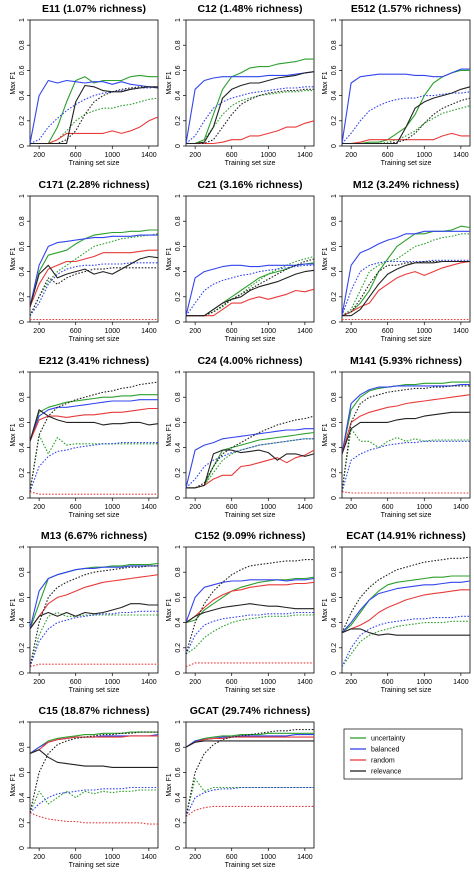 This screenshot has width=474, height=888. What do you see at coordinates (93, 772) in the screenshot?
I see `series-line-relevance-dotted` at bounding box center [93, 772].